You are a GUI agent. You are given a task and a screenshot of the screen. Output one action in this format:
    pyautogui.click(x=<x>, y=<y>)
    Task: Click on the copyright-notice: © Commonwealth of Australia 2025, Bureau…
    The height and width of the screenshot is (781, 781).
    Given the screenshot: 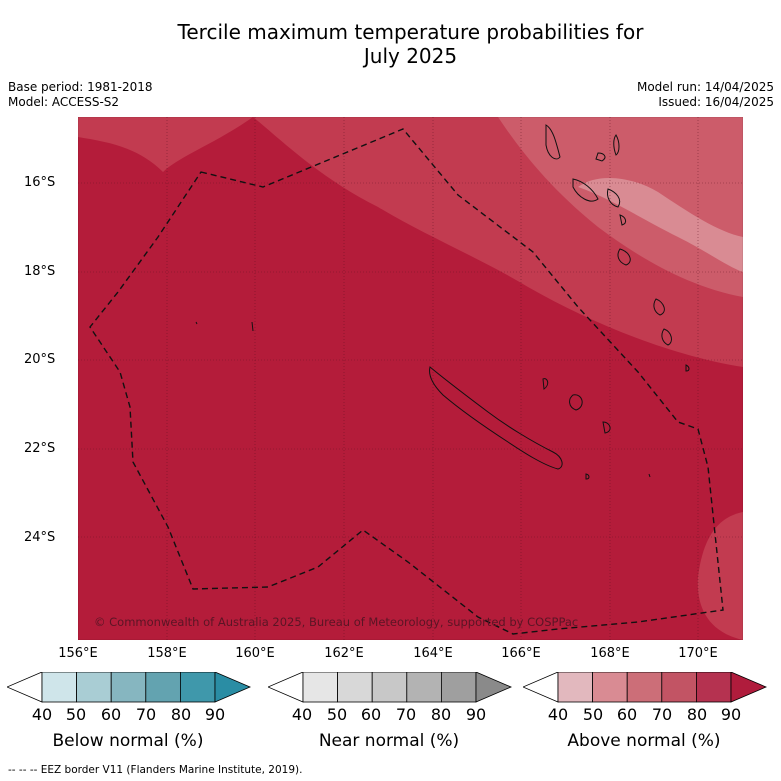 What is the action you would take?
    pyautogui.click(x=336, y=622)
    